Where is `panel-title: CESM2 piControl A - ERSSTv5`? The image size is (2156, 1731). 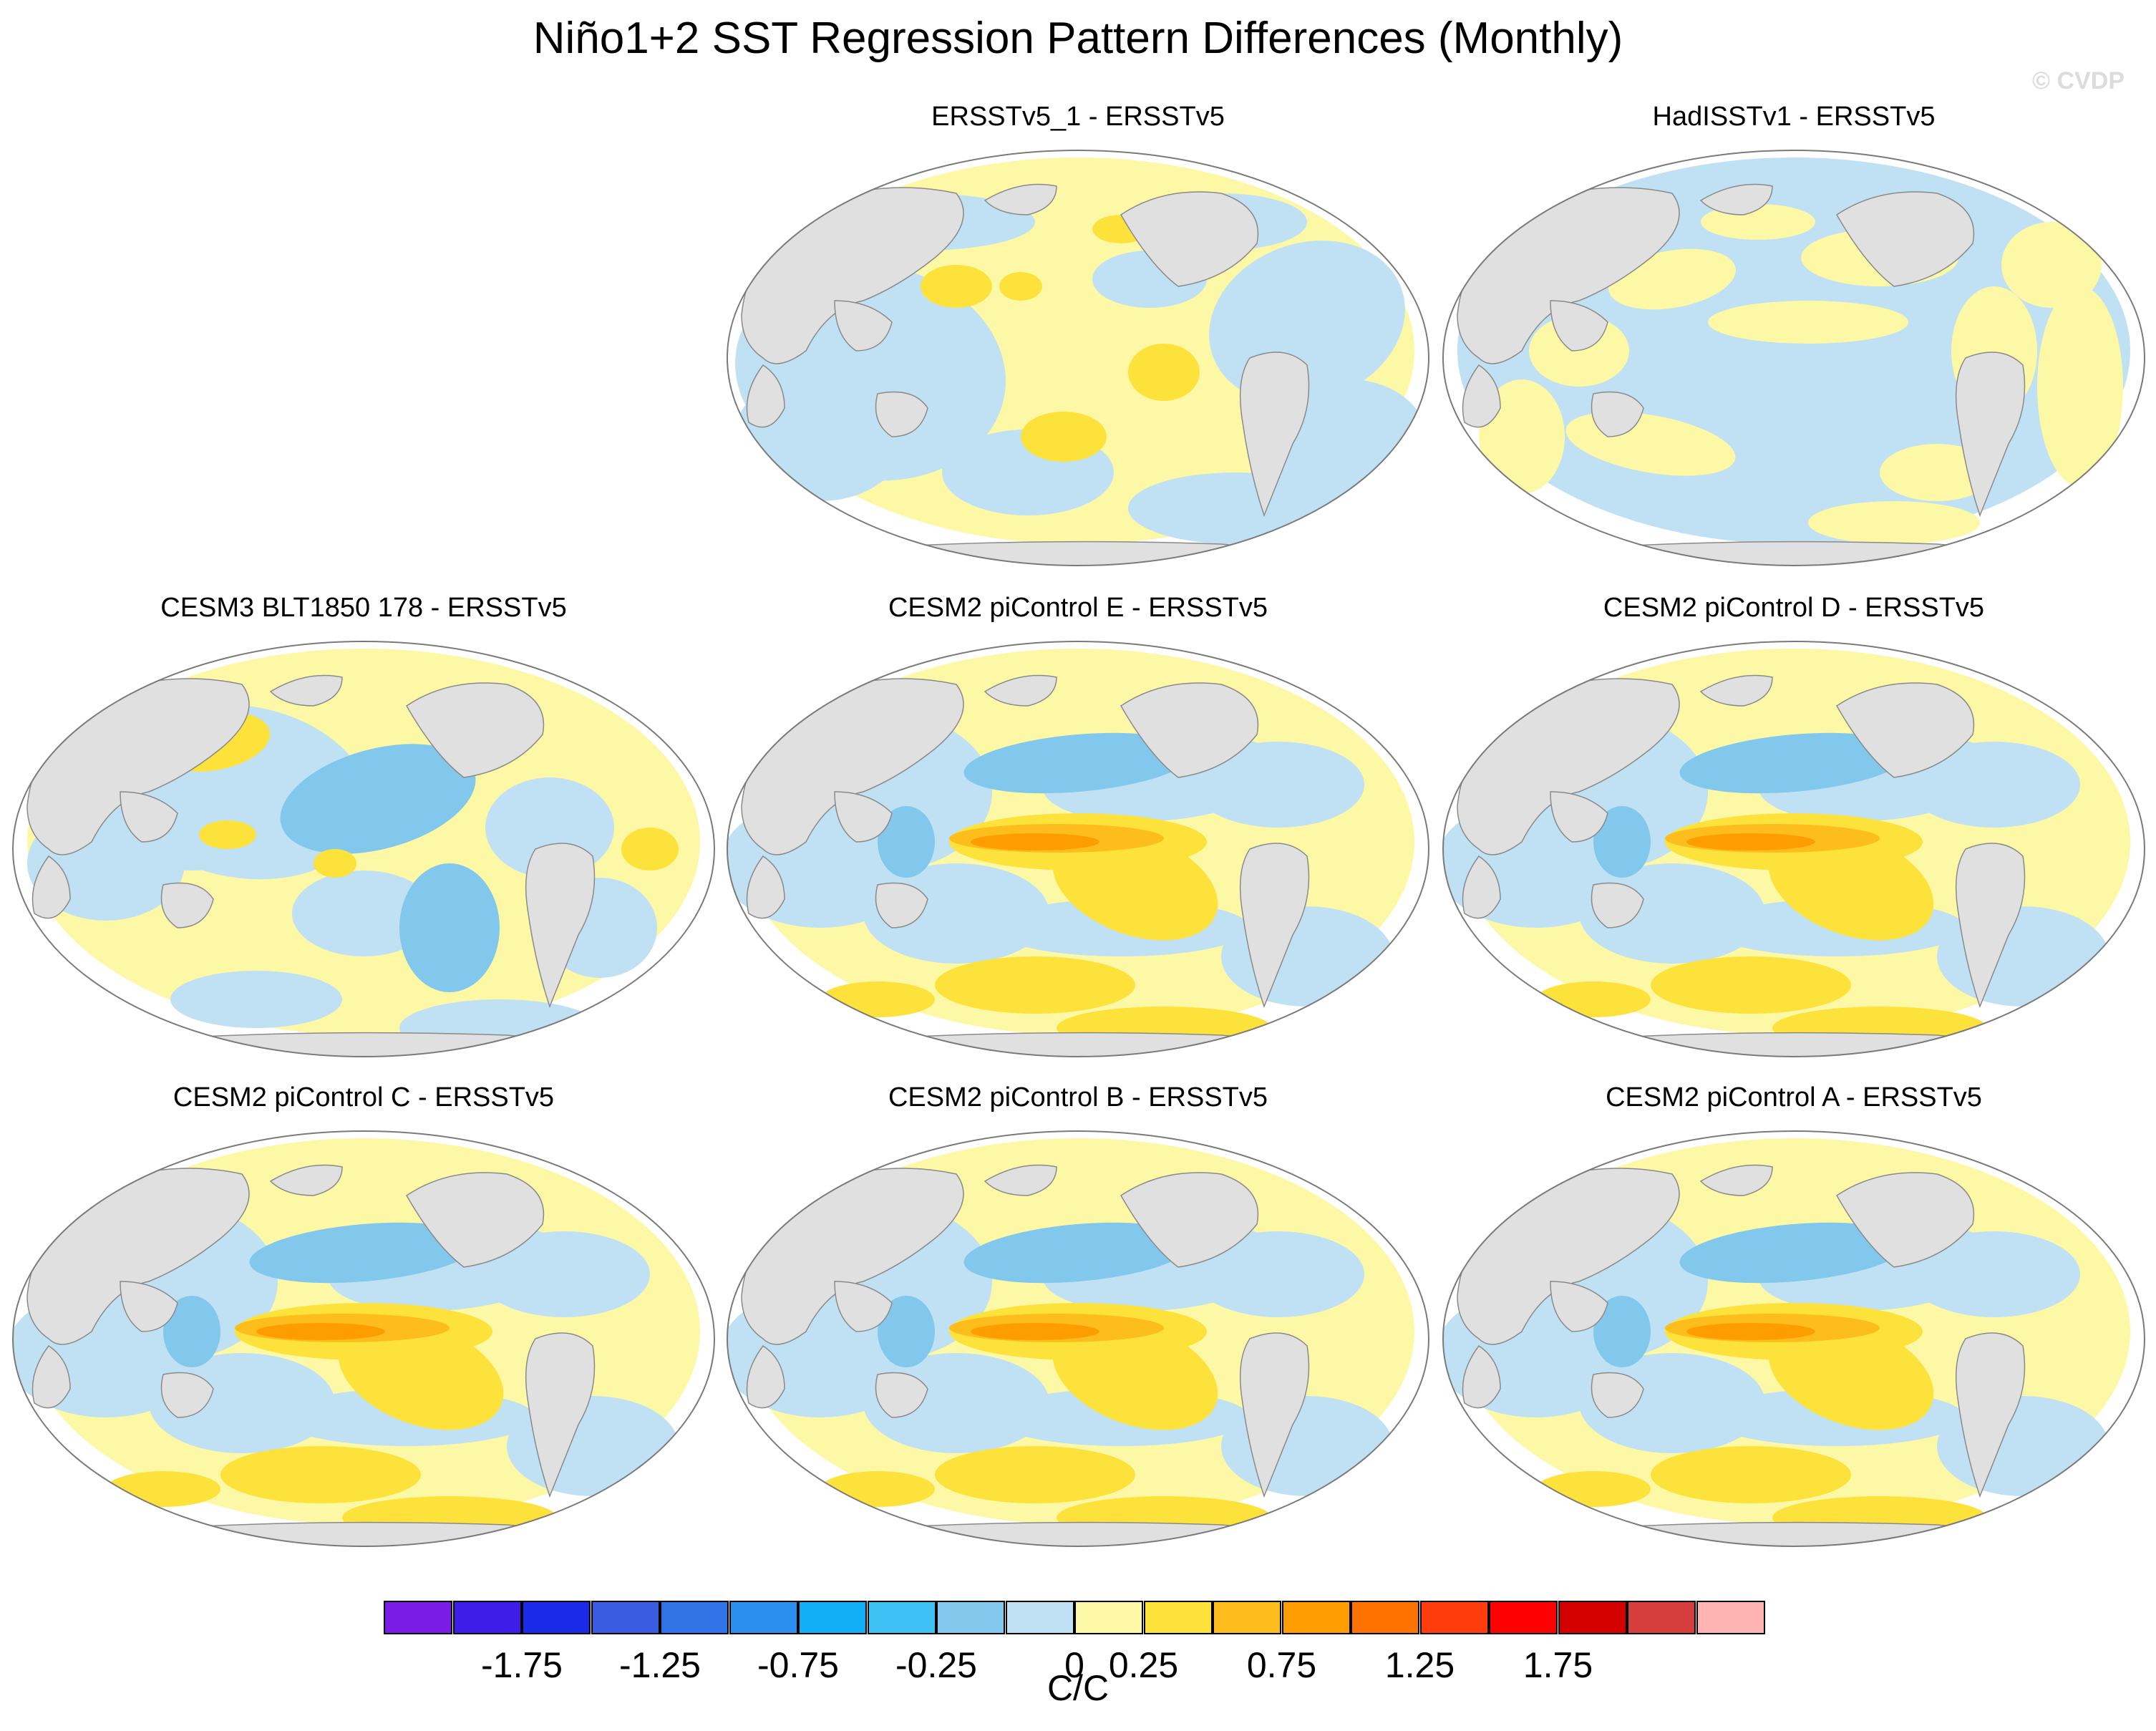 panel-title: CESM2 piControl A - ERSSTv5 is located at coordinates (1794, 1097).